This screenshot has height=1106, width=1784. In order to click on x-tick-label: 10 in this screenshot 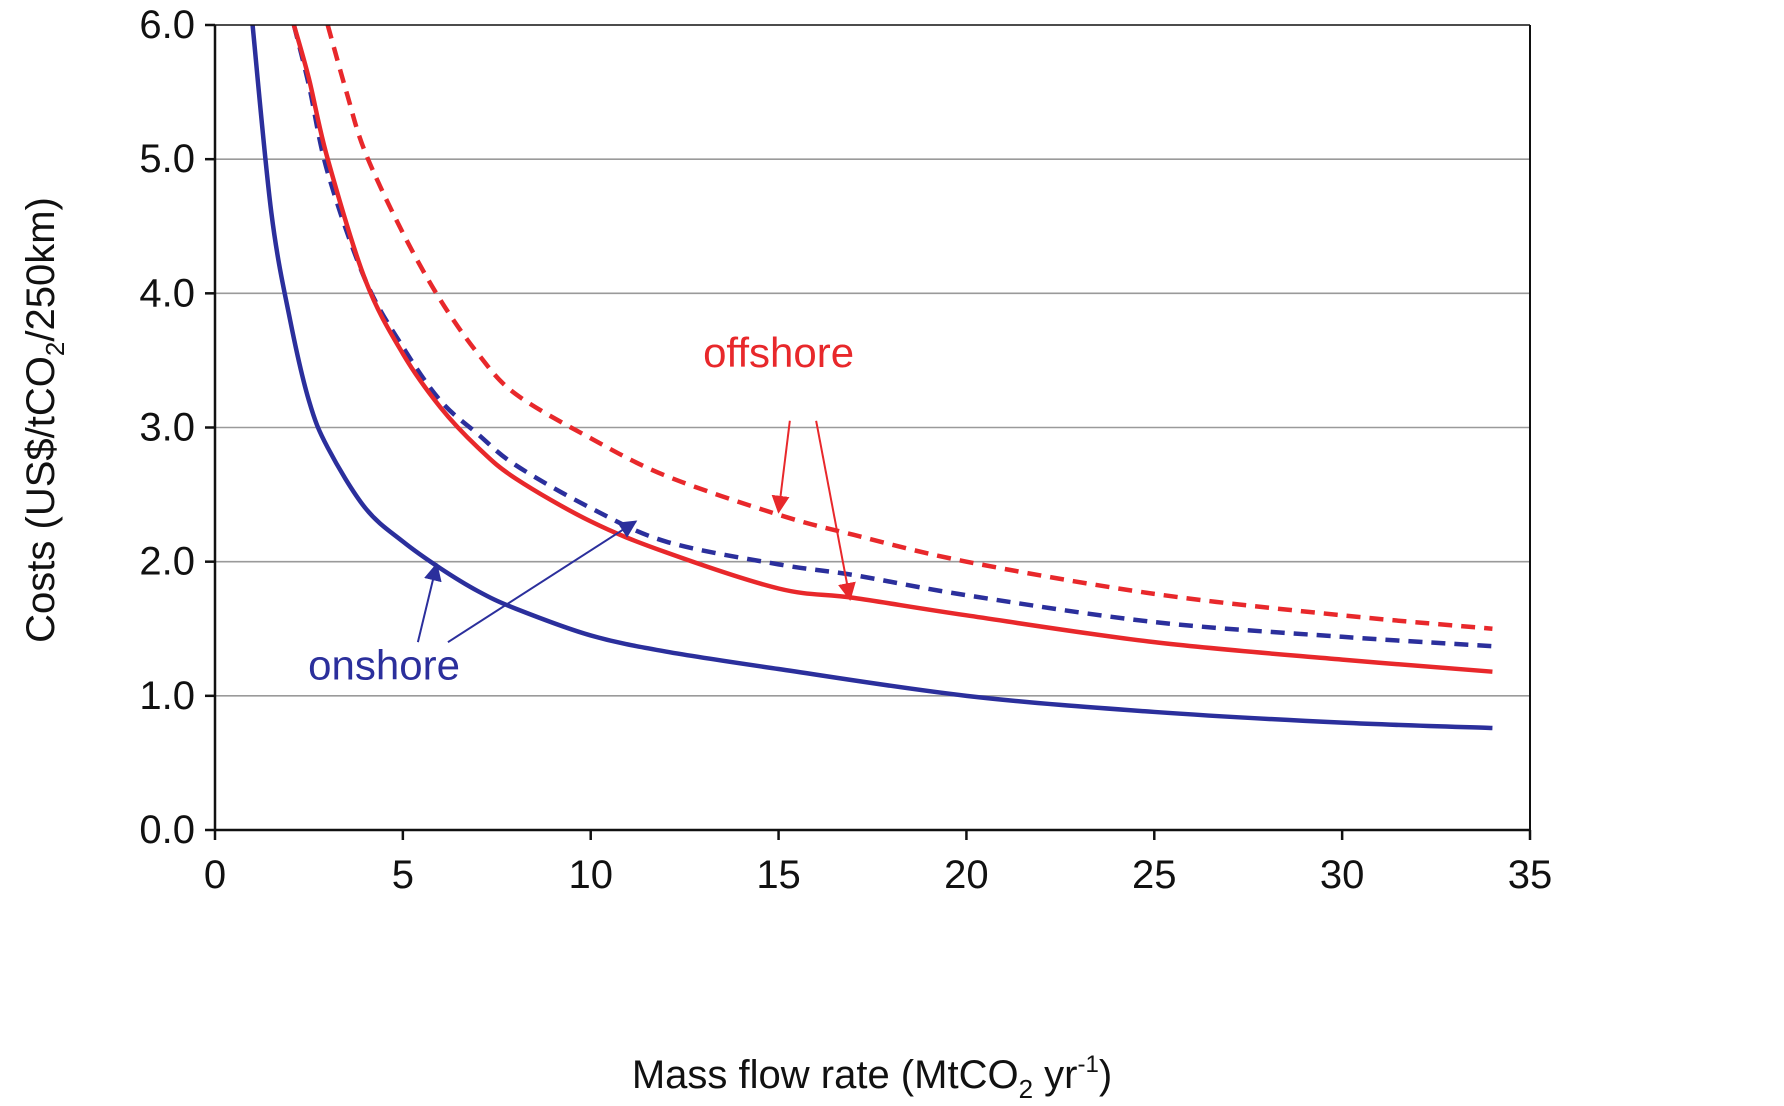, I will do `click(590, 875)`.